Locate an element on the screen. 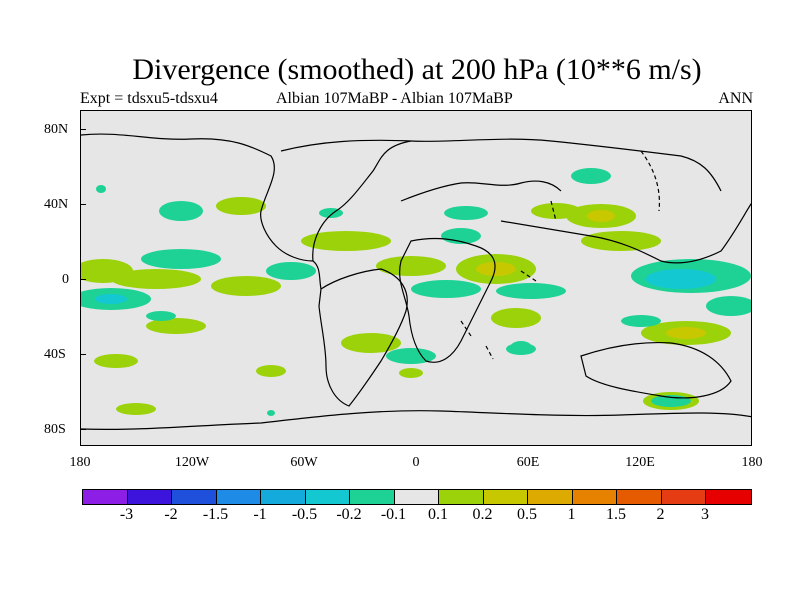 This screenshot has width=800, height=600. tick-40n is located at coordinates (83, 204).